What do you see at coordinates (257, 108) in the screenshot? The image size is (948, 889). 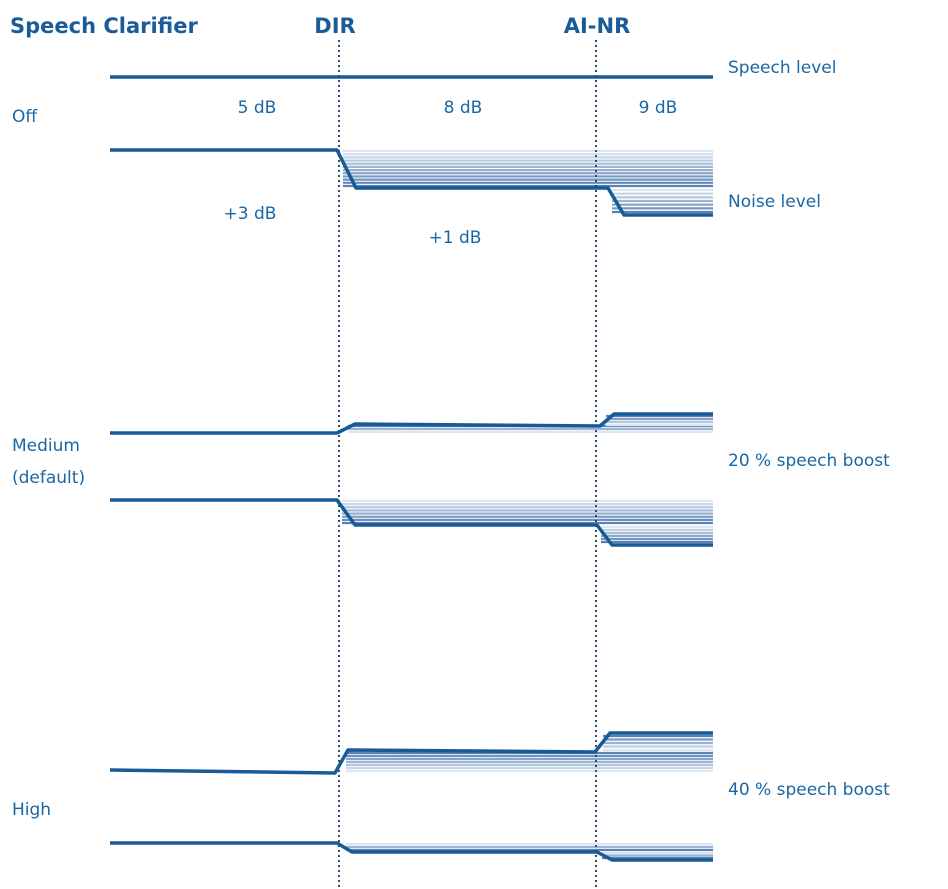 I see `snr-label: 5 dB` at bounding box center [257, 108].